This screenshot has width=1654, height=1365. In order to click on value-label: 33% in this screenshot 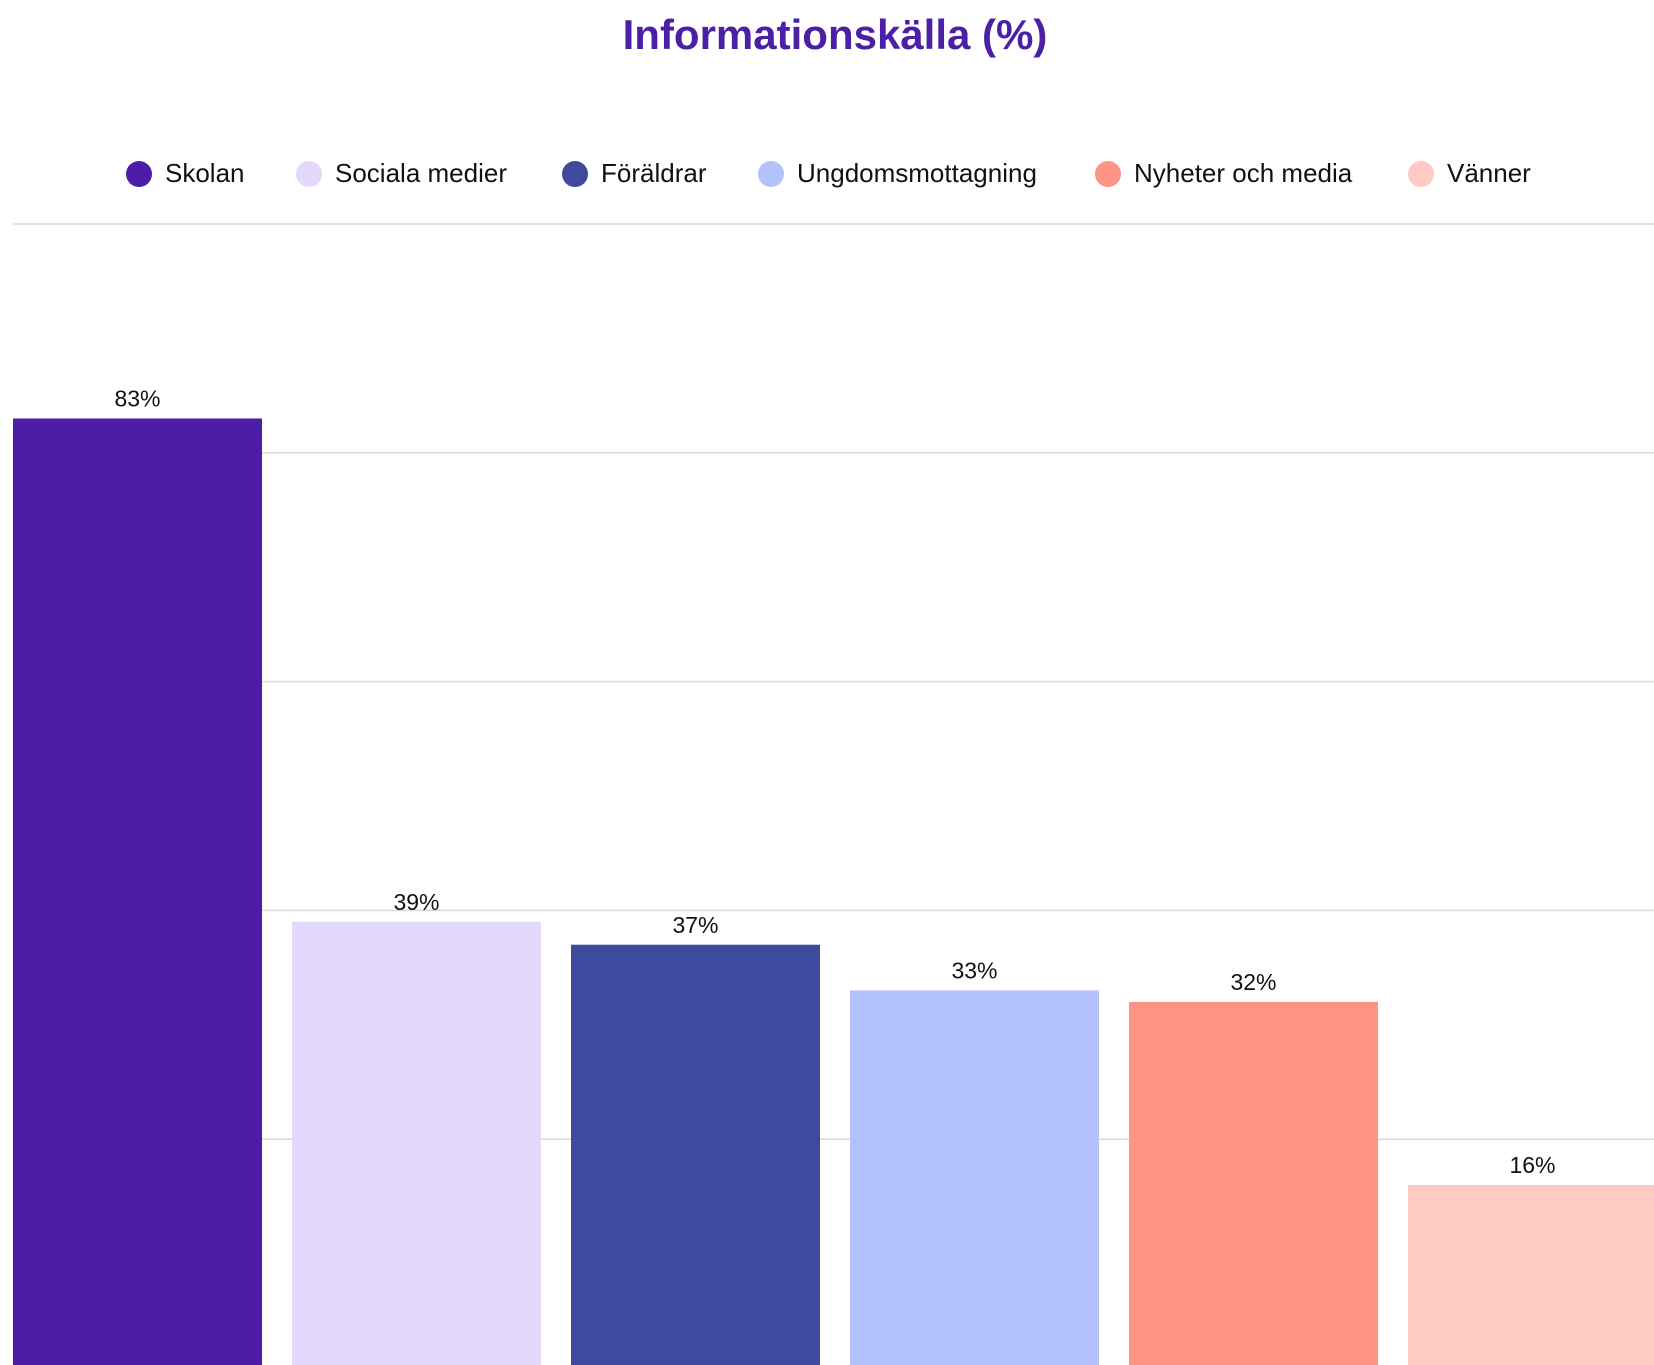, I will do `click(974, 971)`.